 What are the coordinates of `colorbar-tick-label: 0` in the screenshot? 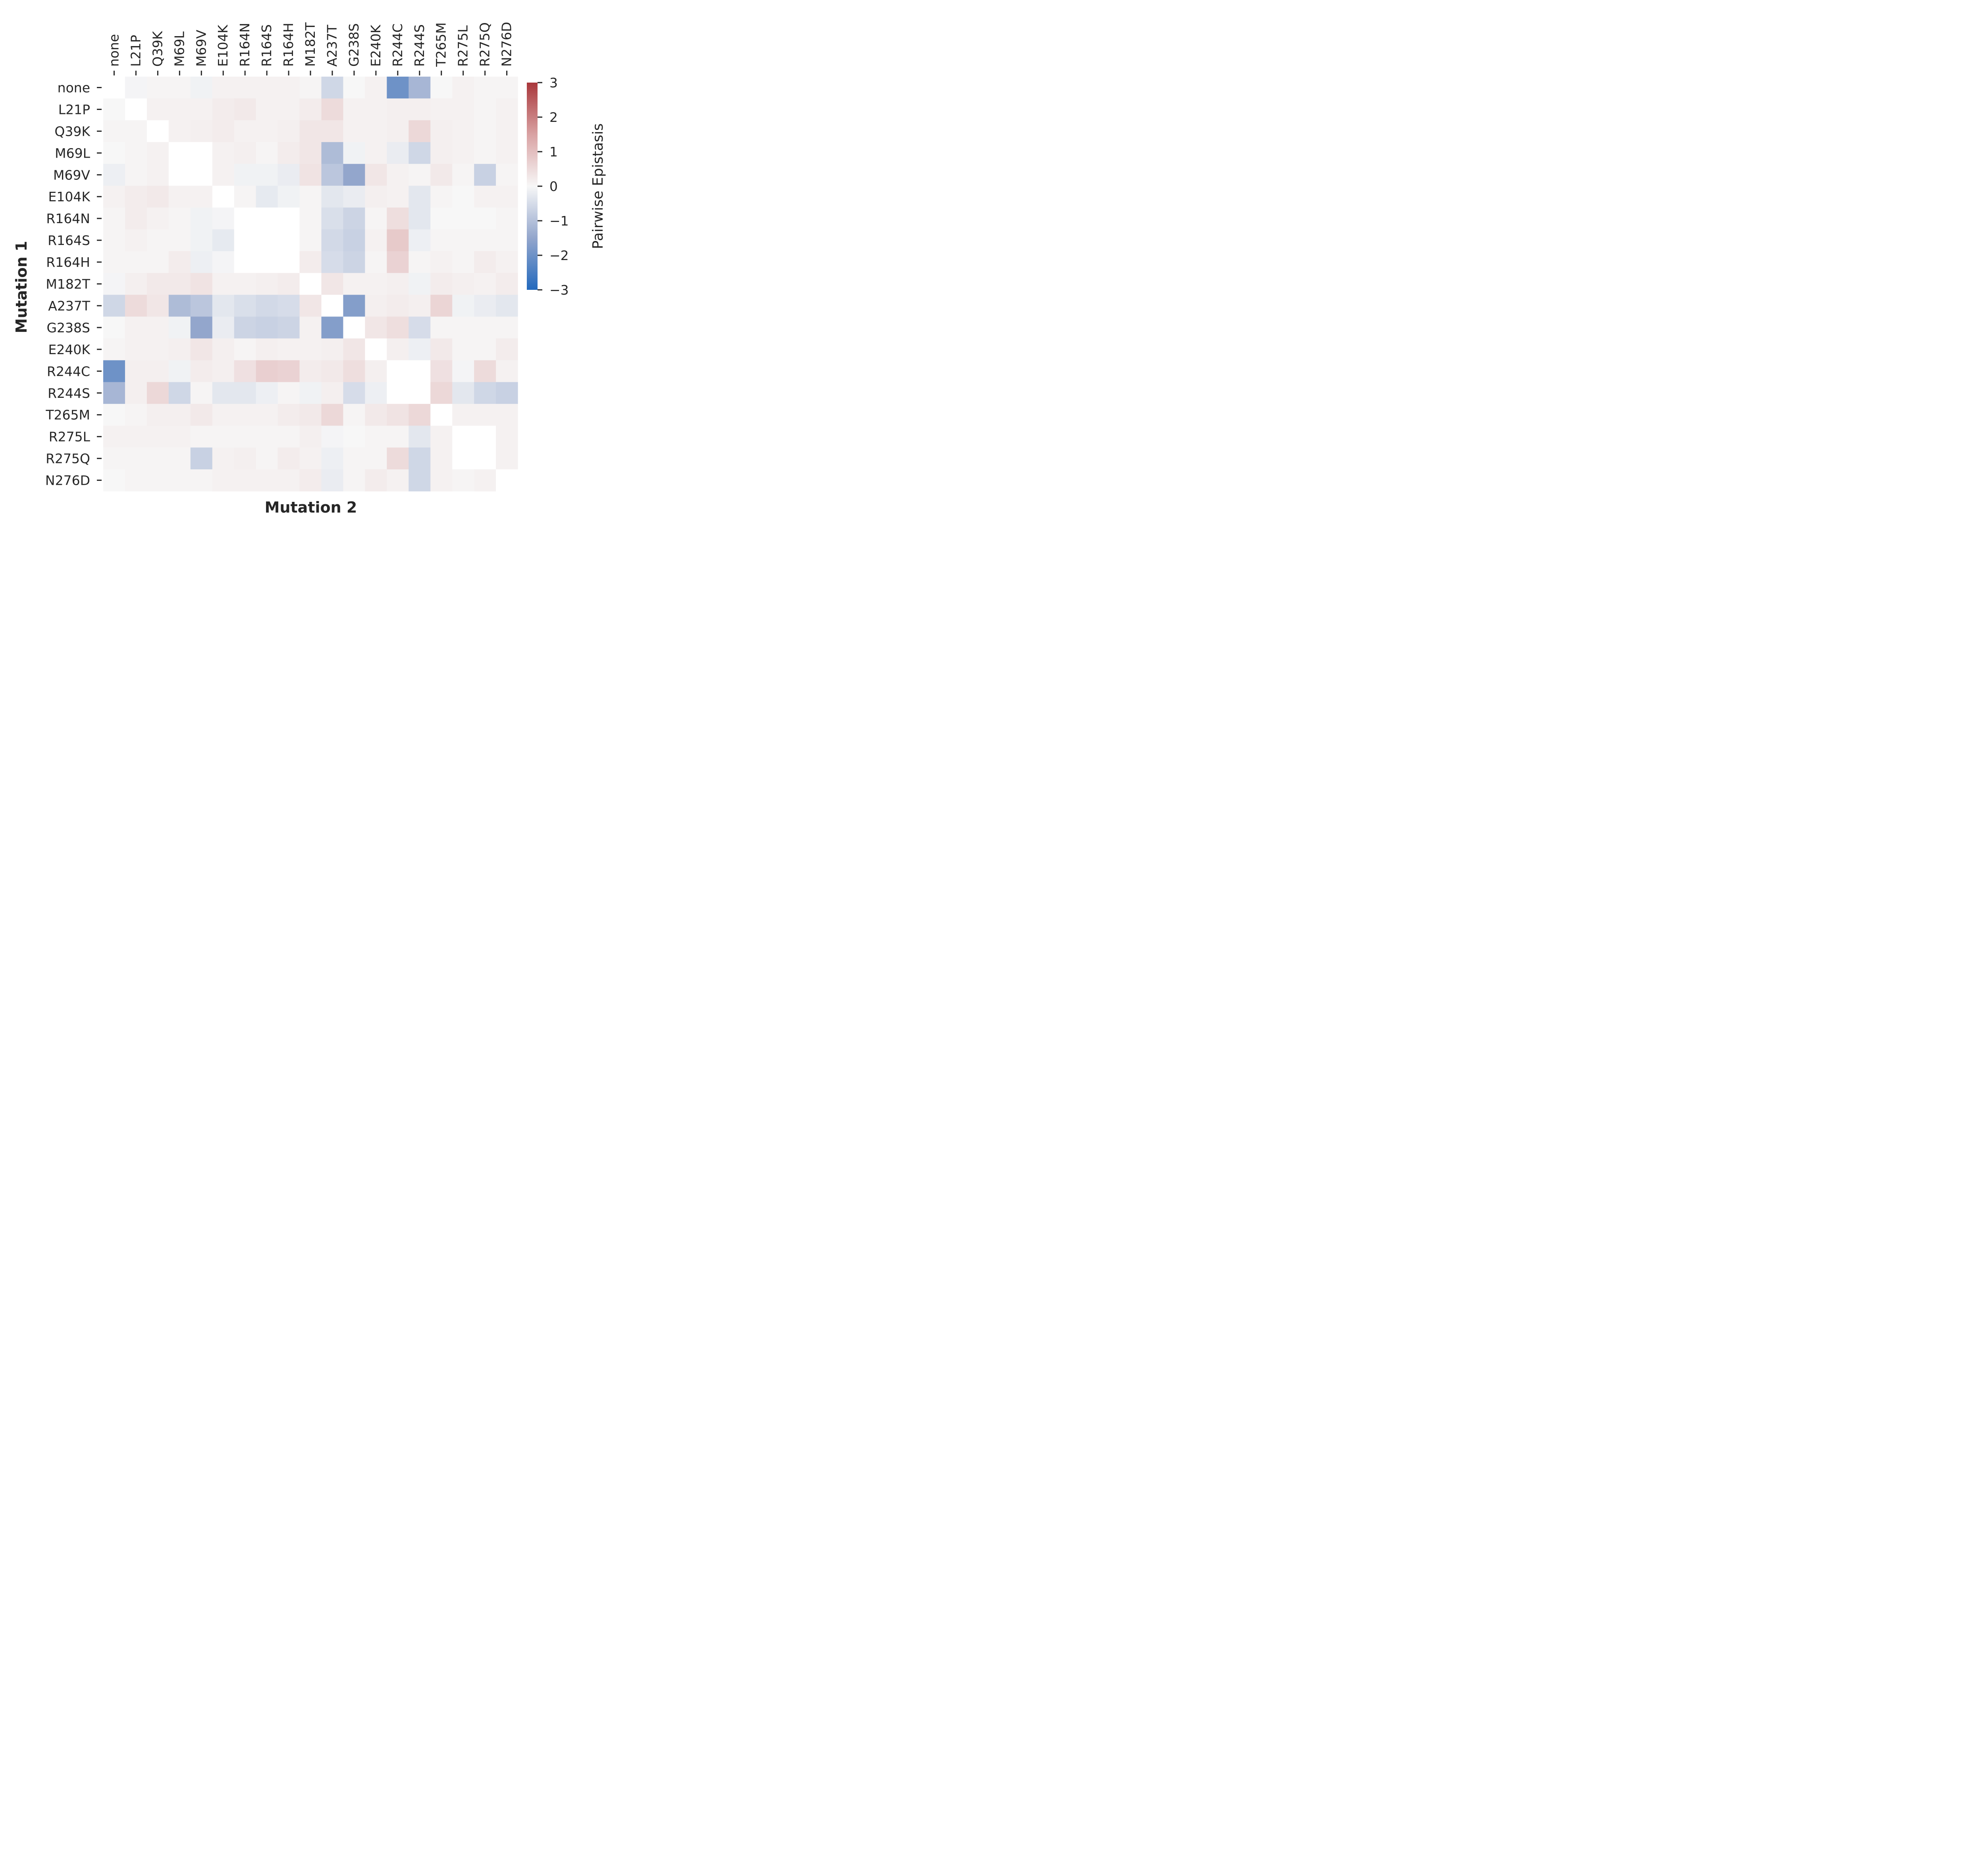 It's located at (553, 186).